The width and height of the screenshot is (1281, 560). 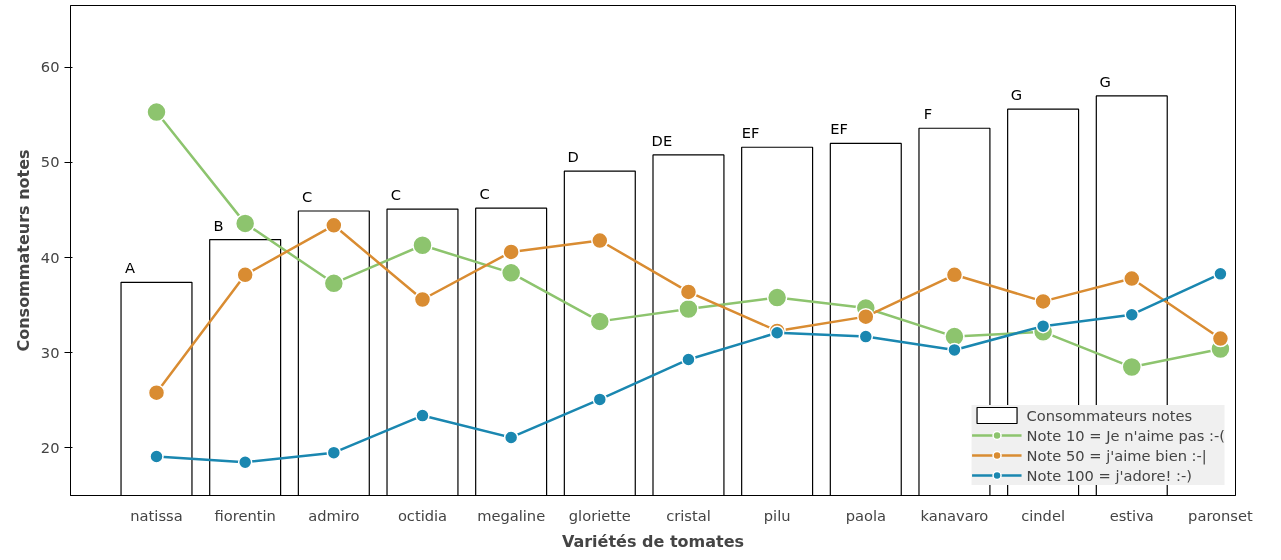 What do you see at coordinates (23, 250) in the screenshot?
I see `y-axis-title: Consommateurs notes` at bounding box center [23, 250].